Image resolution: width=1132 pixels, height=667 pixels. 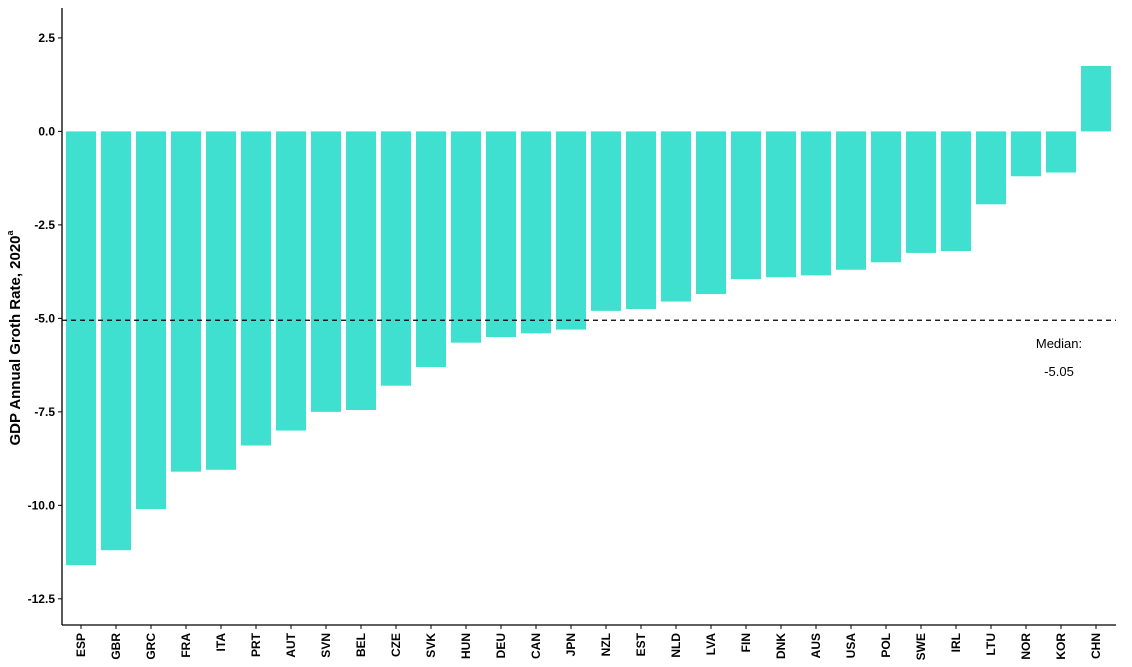 I want to click on y-tick-label: -7.5, so click(x=44, y=412).